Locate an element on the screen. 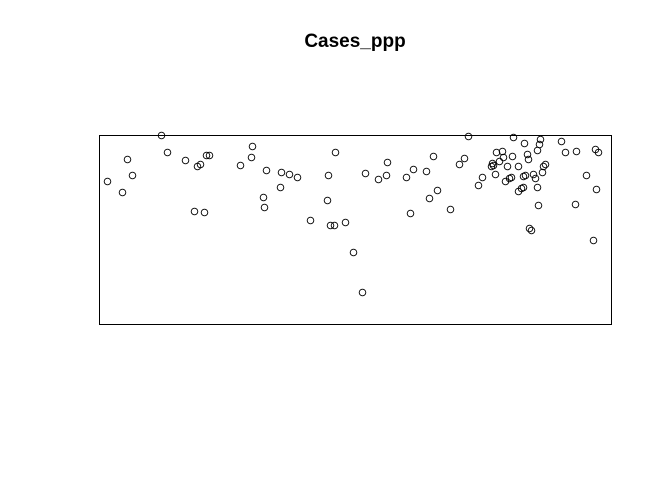  chart-title: Cases_ppp is located at coordinates (354, 41).